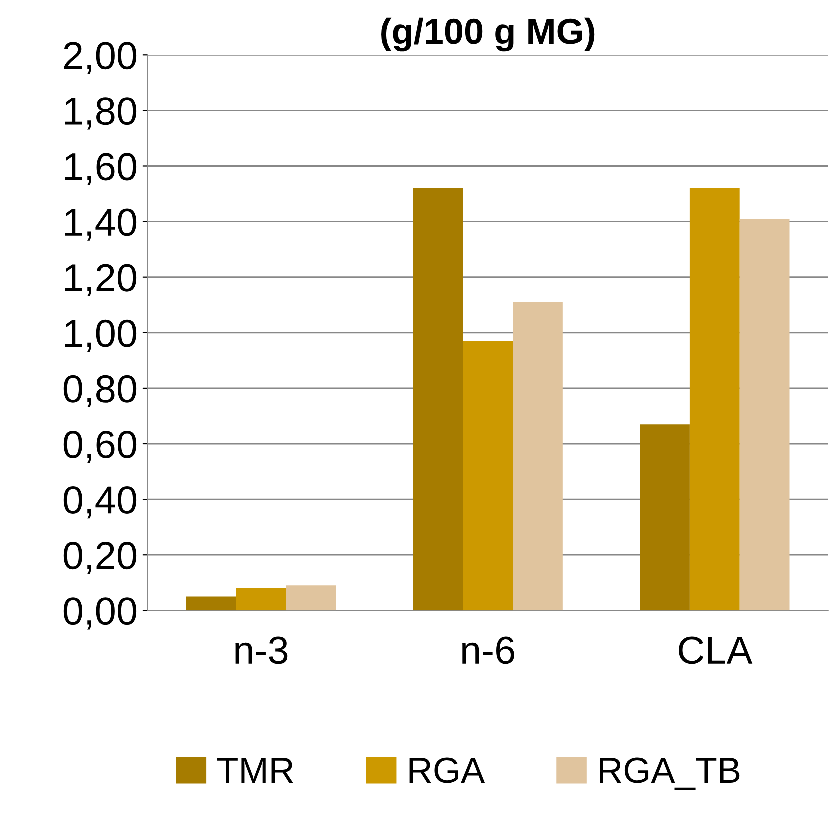  Describe the element at coordinates (488, 35) in the screenshot. I see `chart-title: (g/100 g MG)` at that location.